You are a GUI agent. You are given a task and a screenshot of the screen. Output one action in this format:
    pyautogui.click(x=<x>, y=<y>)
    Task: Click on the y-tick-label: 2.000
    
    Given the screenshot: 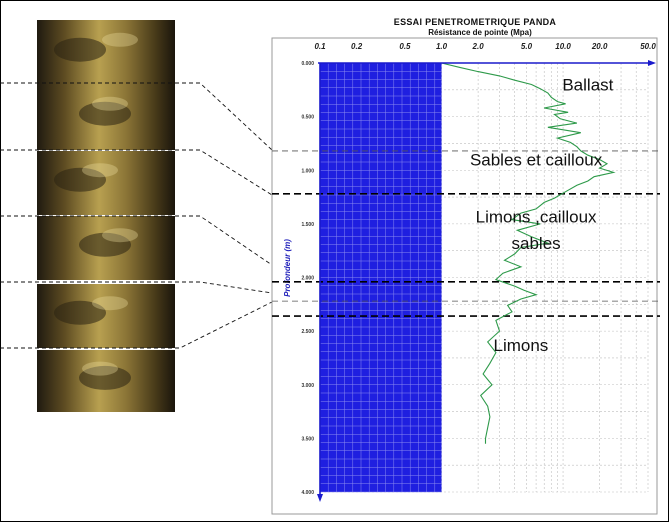 What is the action you would take?
    pyautogui.click(x=307, y=279)
    